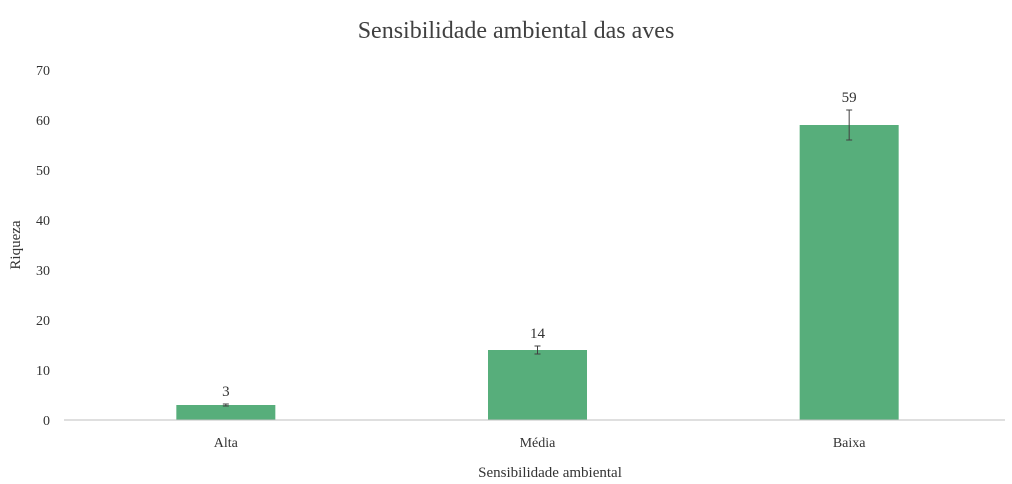 The width and height of the screenshot is (1012, 484). Describe the element at coordinates (43, 271) in the screenshot. I see `y-tick-label: 30` at that location.